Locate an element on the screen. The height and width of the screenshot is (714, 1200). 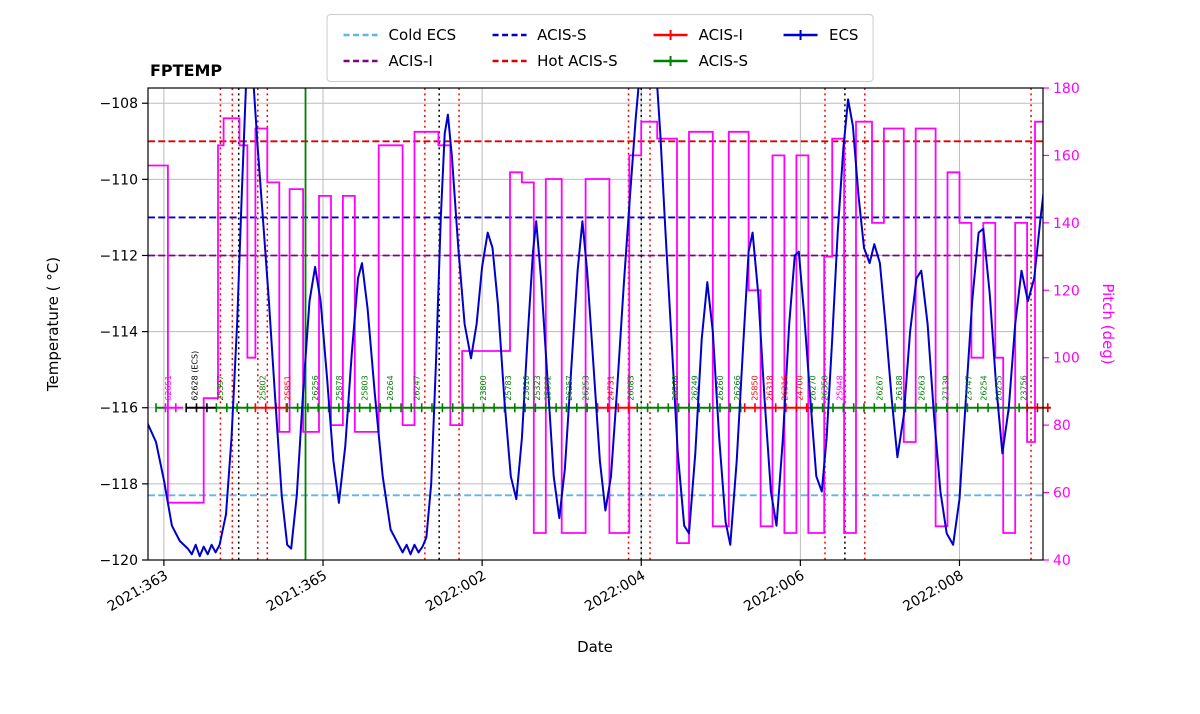
legend-item-acis-s-obs: ACIS-S is located at coordinates (700, 61).